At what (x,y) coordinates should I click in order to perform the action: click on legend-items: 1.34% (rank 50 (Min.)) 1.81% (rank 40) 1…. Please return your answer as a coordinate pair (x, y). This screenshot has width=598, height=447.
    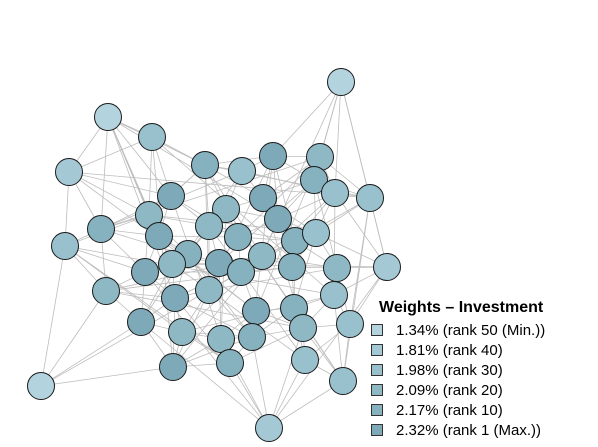
    Looking at the image, I should click on (481, 380).